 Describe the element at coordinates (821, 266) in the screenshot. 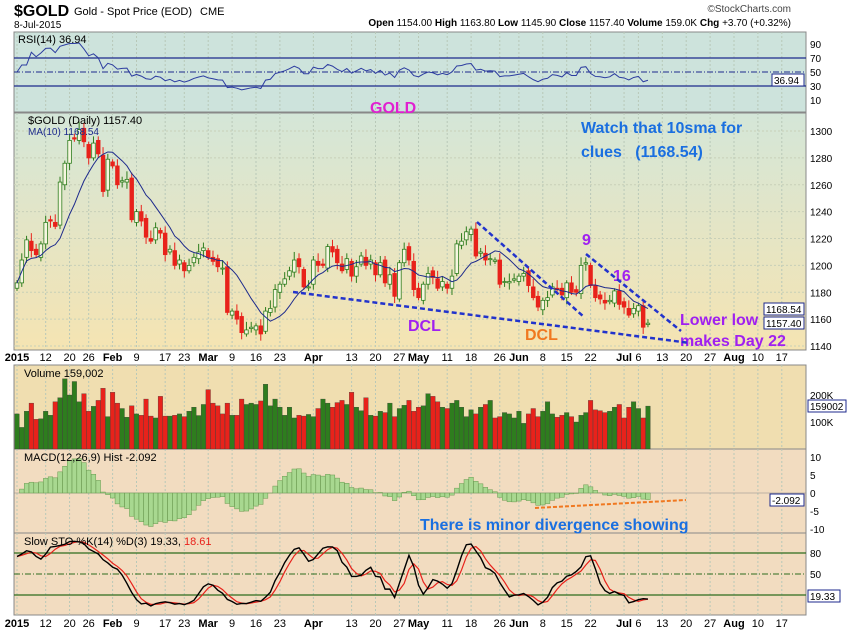

I see `y-tick-label: 1200` at that location.